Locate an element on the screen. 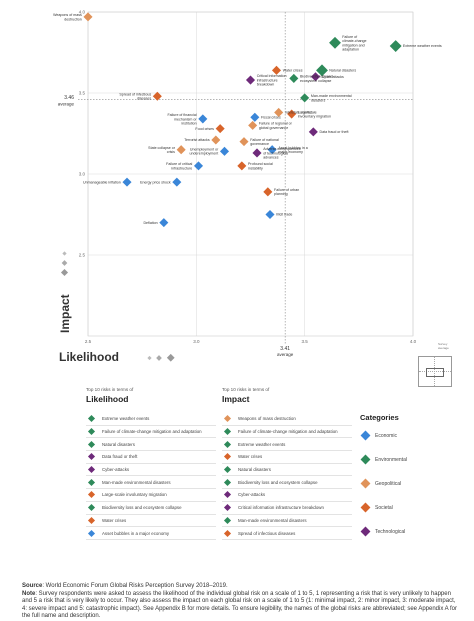 The image size is (474, 621). x-tick-label: 3.5 is located at coordinates (305, 341).